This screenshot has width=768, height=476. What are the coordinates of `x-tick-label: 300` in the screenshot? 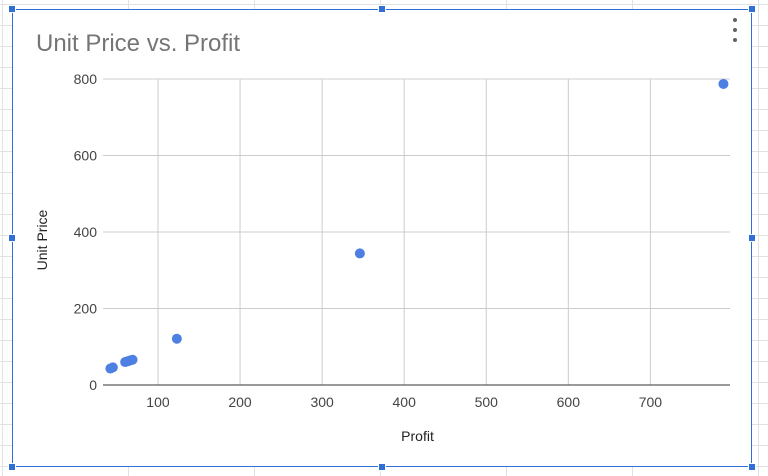 It's located at (322, 402).